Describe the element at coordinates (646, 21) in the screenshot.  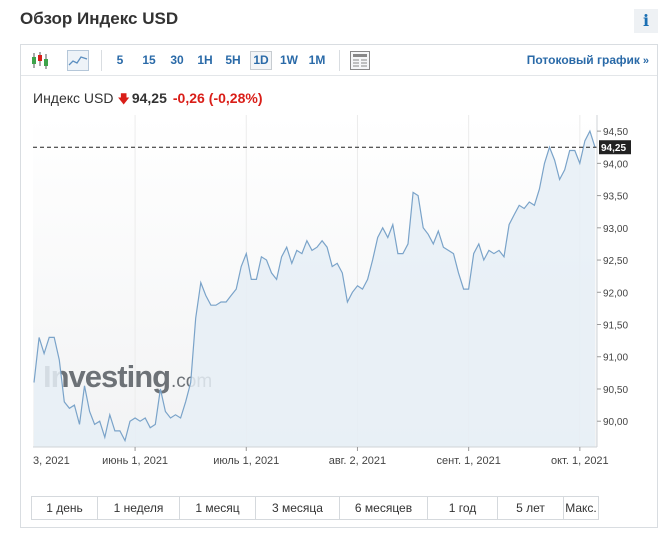
I see `info-icon: i` at that location.